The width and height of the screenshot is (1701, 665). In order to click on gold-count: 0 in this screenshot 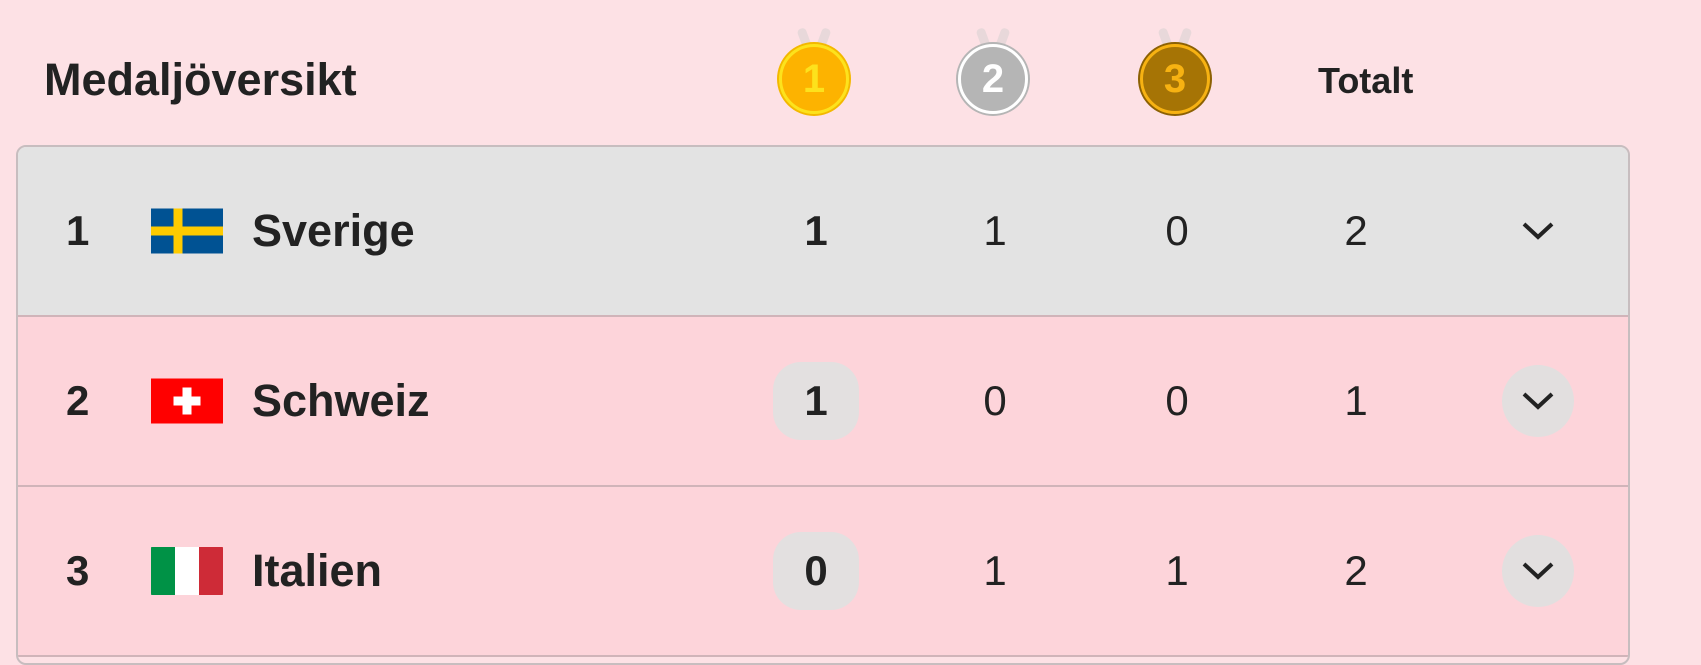, I will do `click(816, 571)`.